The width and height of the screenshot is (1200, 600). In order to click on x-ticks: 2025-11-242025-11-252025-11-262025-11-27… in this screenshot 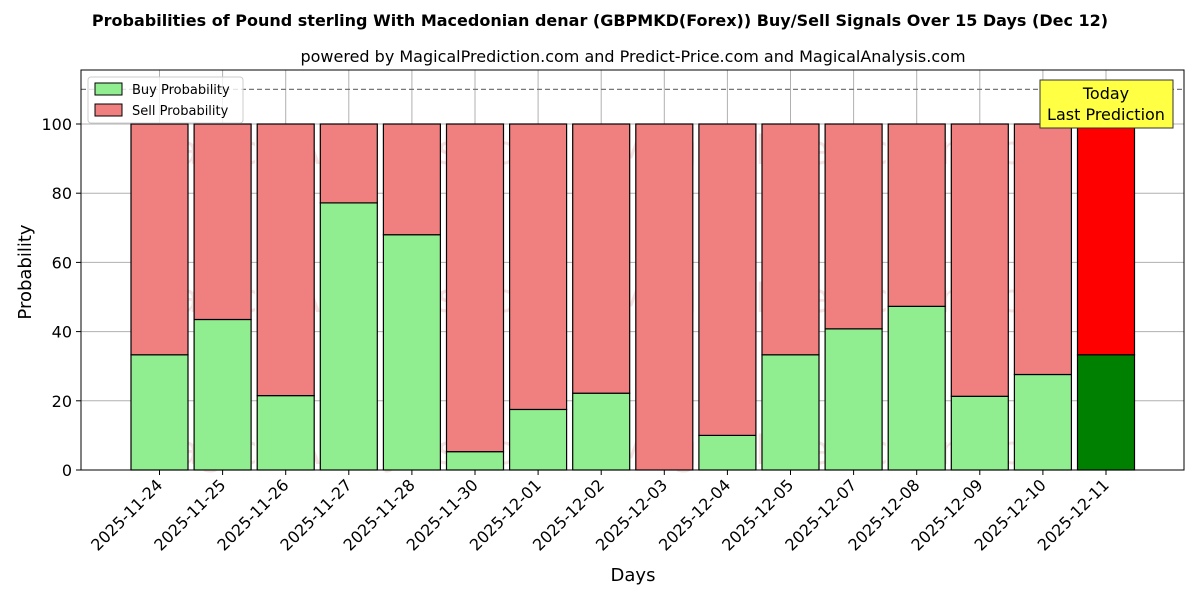, I will do `click(600, 512)`.